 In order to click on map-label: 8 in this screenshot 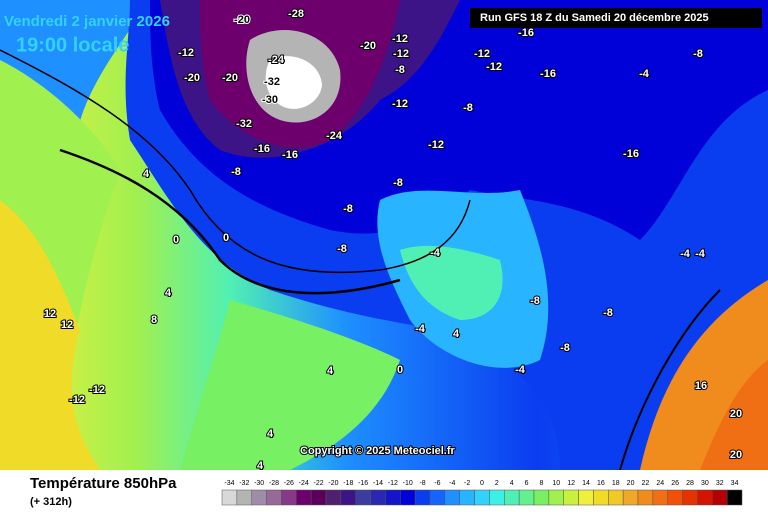, I will do `click(154, 320)`.